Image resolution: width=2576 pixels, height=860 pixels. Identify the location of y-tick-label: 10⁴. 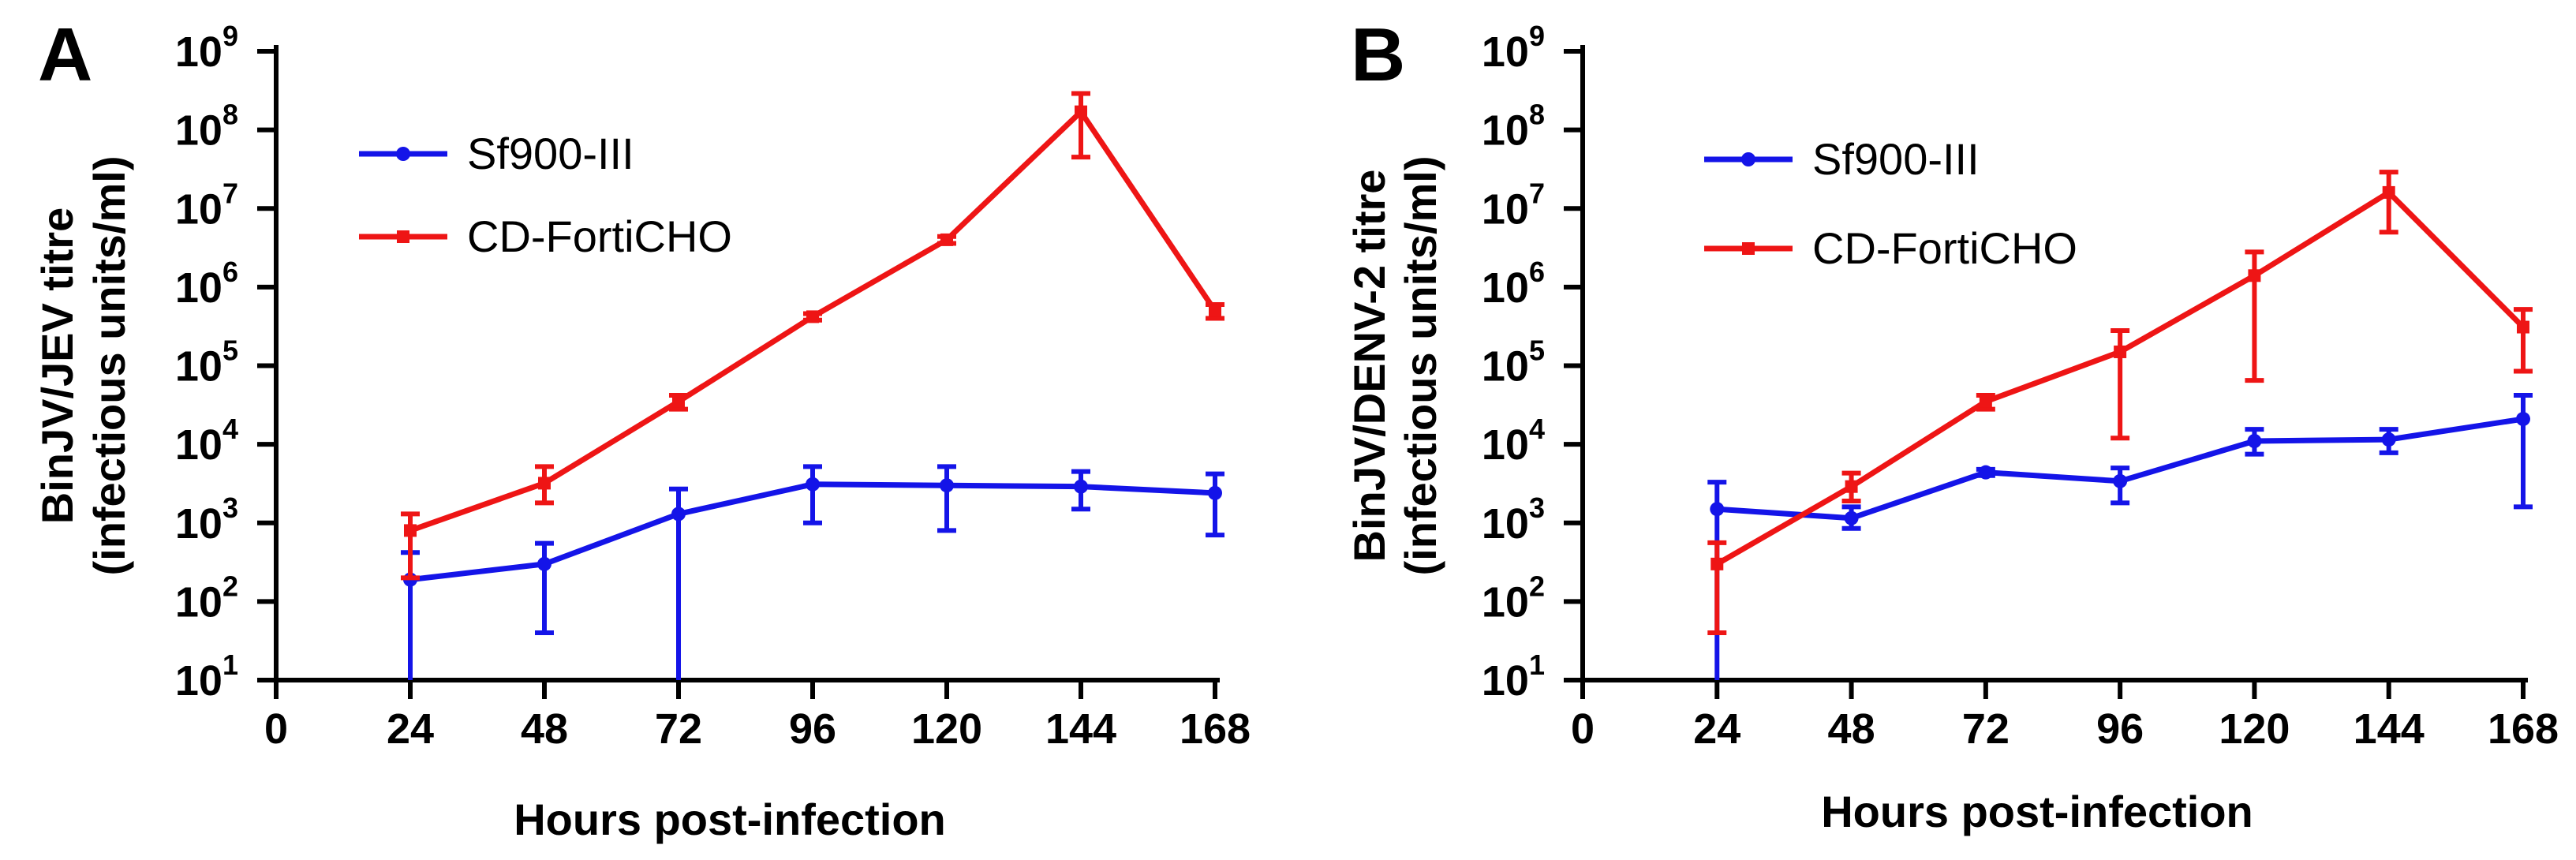
(1513, 441).